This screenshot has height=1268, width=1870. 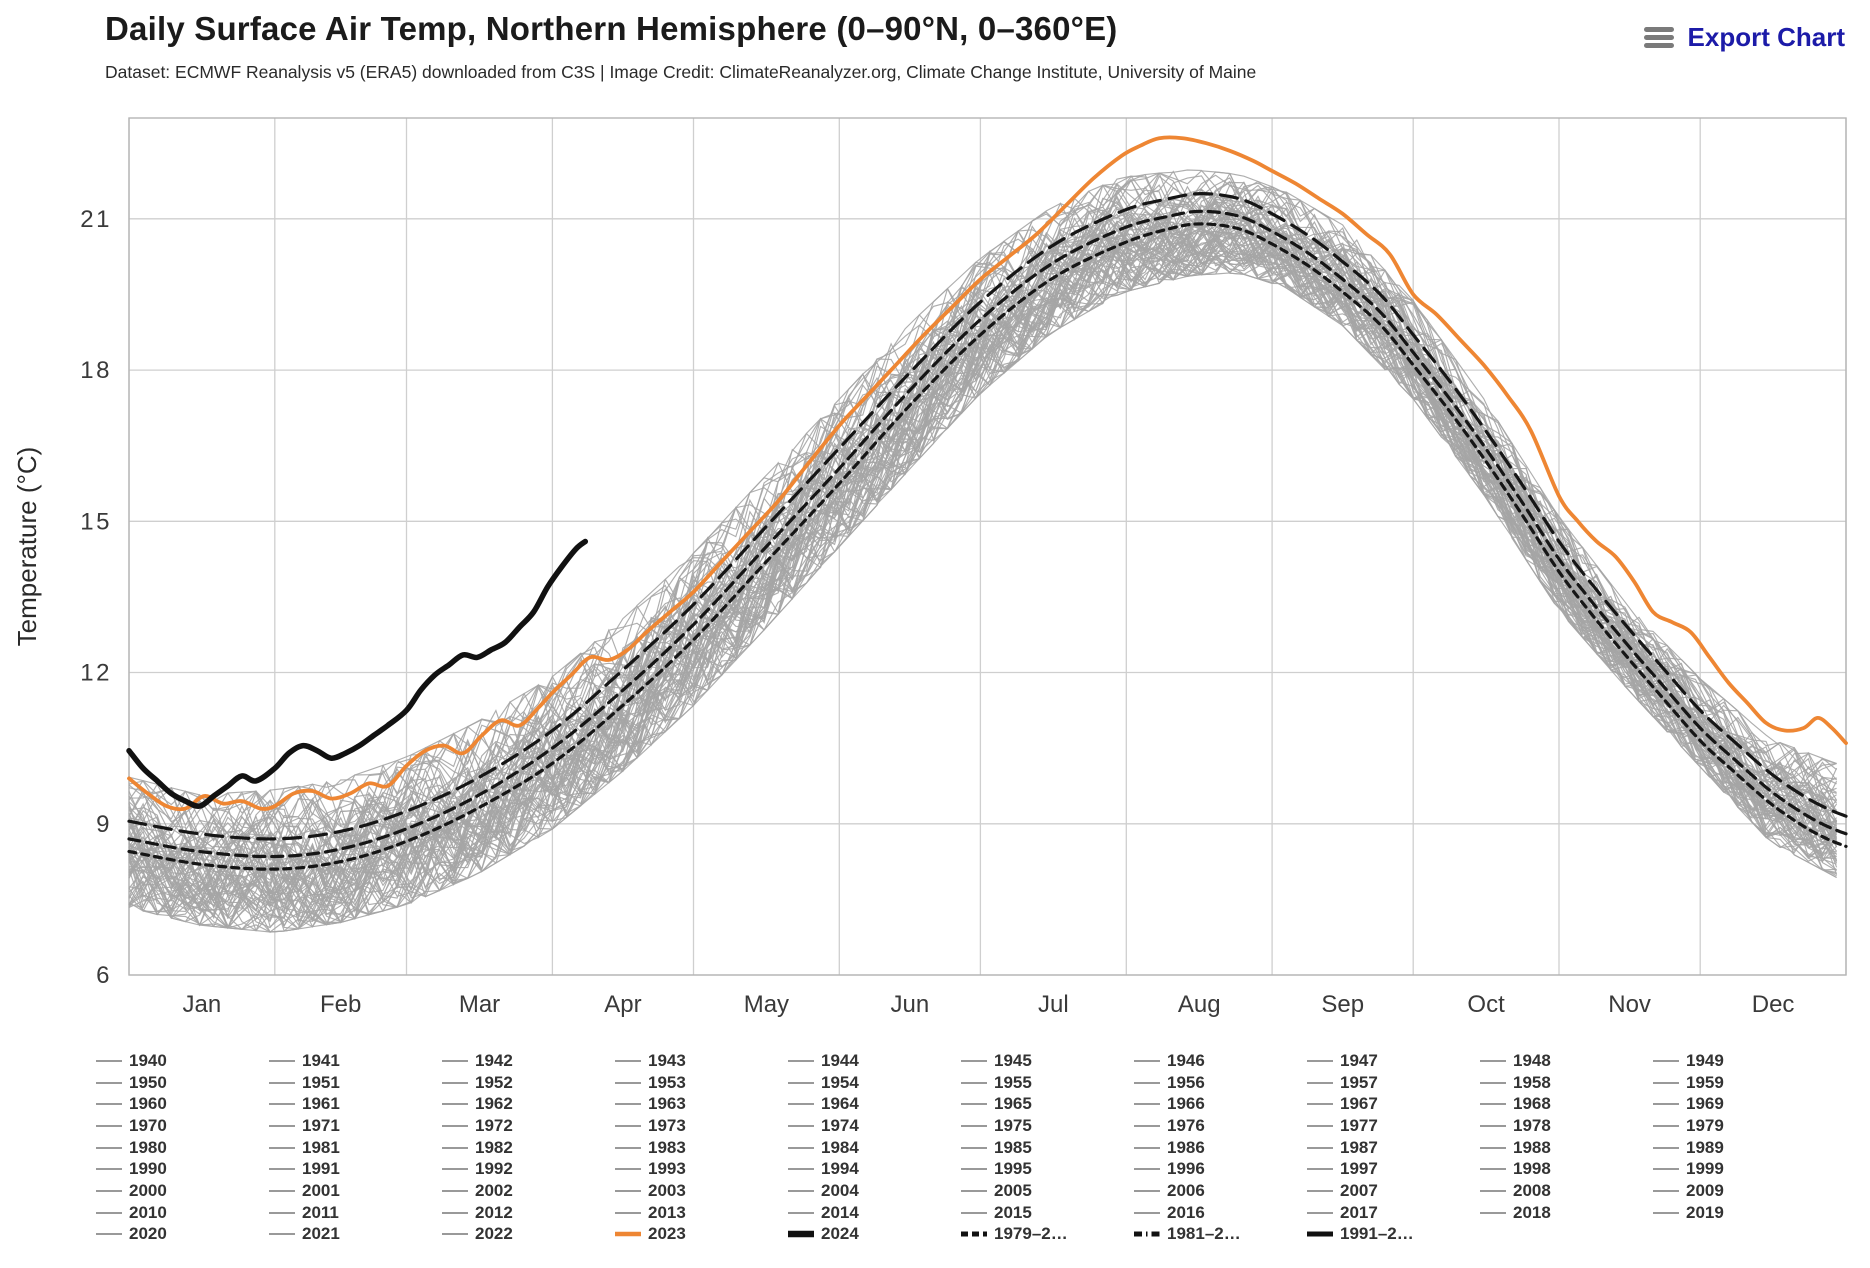 What do you see at coordinates (355, 1148) in the screenshot?
I see `legend-item-1981: 1981` at bounding box center [355, 1148].